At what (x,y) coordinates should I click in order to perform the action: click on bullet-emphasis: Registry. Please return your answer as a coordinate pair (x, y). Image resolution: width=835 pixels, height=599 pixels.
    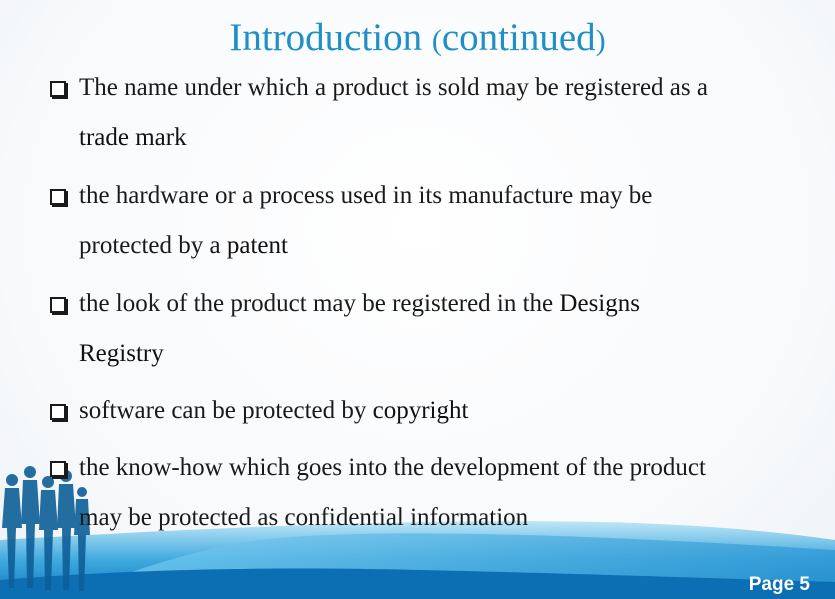
    Looking at the image, I should click on (121, 353).